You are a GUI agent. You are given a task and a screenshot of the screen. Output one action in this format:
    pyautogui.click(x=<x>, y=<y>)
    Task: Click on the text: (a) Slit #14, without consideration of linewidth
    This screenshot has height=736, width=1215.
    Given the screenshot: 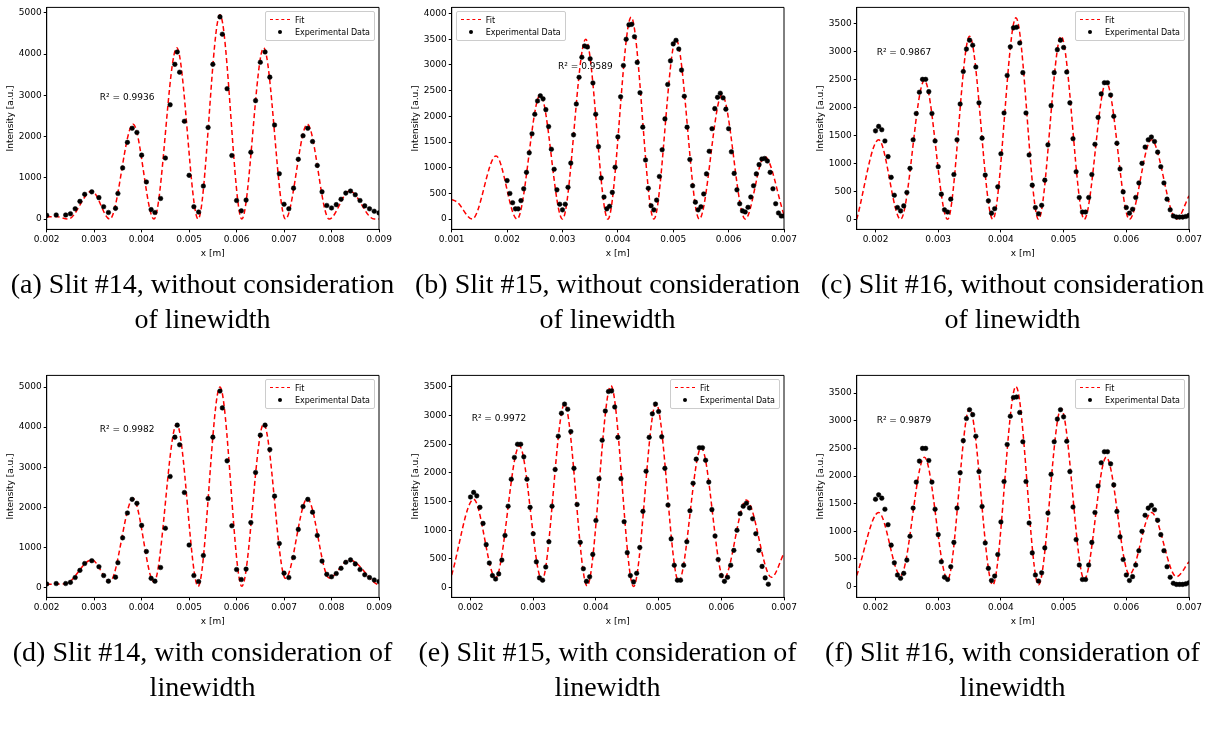 What is the action you would take?
    pyautogui.click(x=202, y=301)
    